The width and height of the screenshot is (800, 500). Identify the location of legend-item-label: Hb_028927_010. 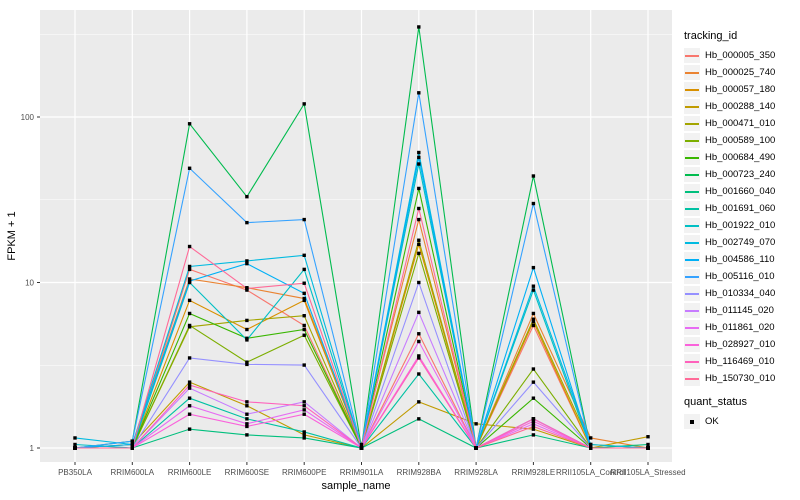
(740, 344).